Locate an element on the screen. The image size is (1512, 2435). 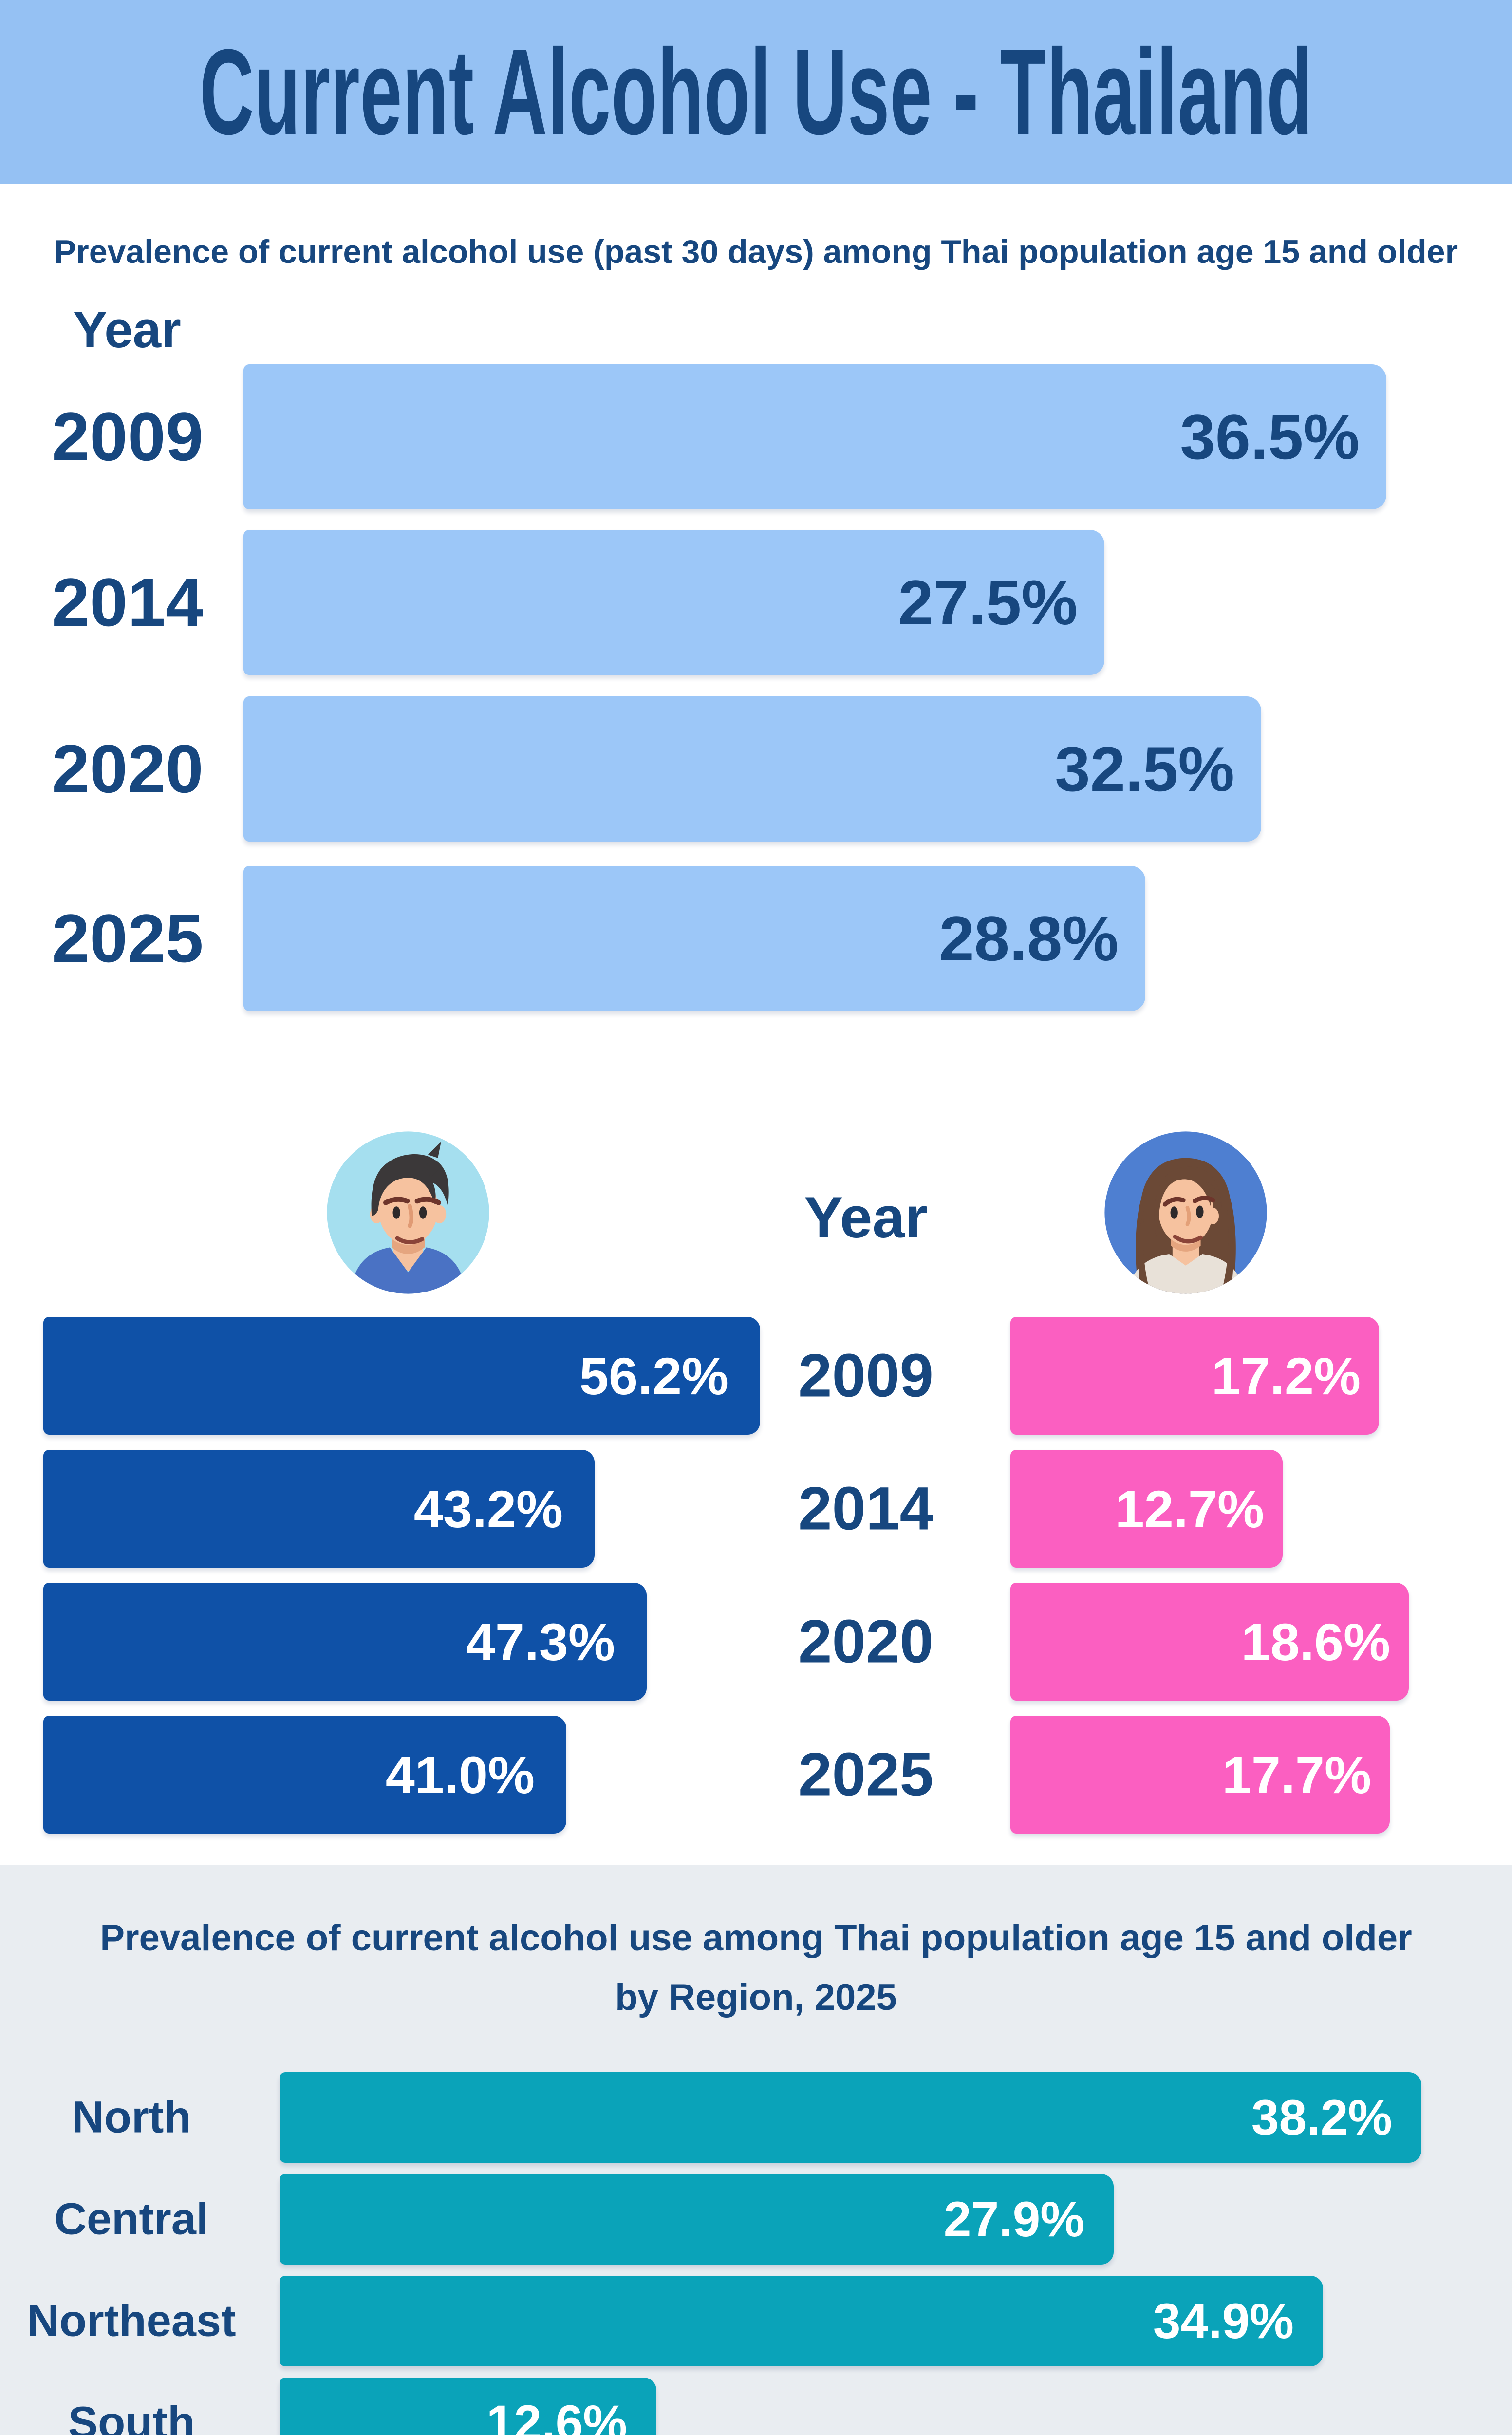
page-title: Current Alcohol Use - Thailand is located at coordinates (756, 92).